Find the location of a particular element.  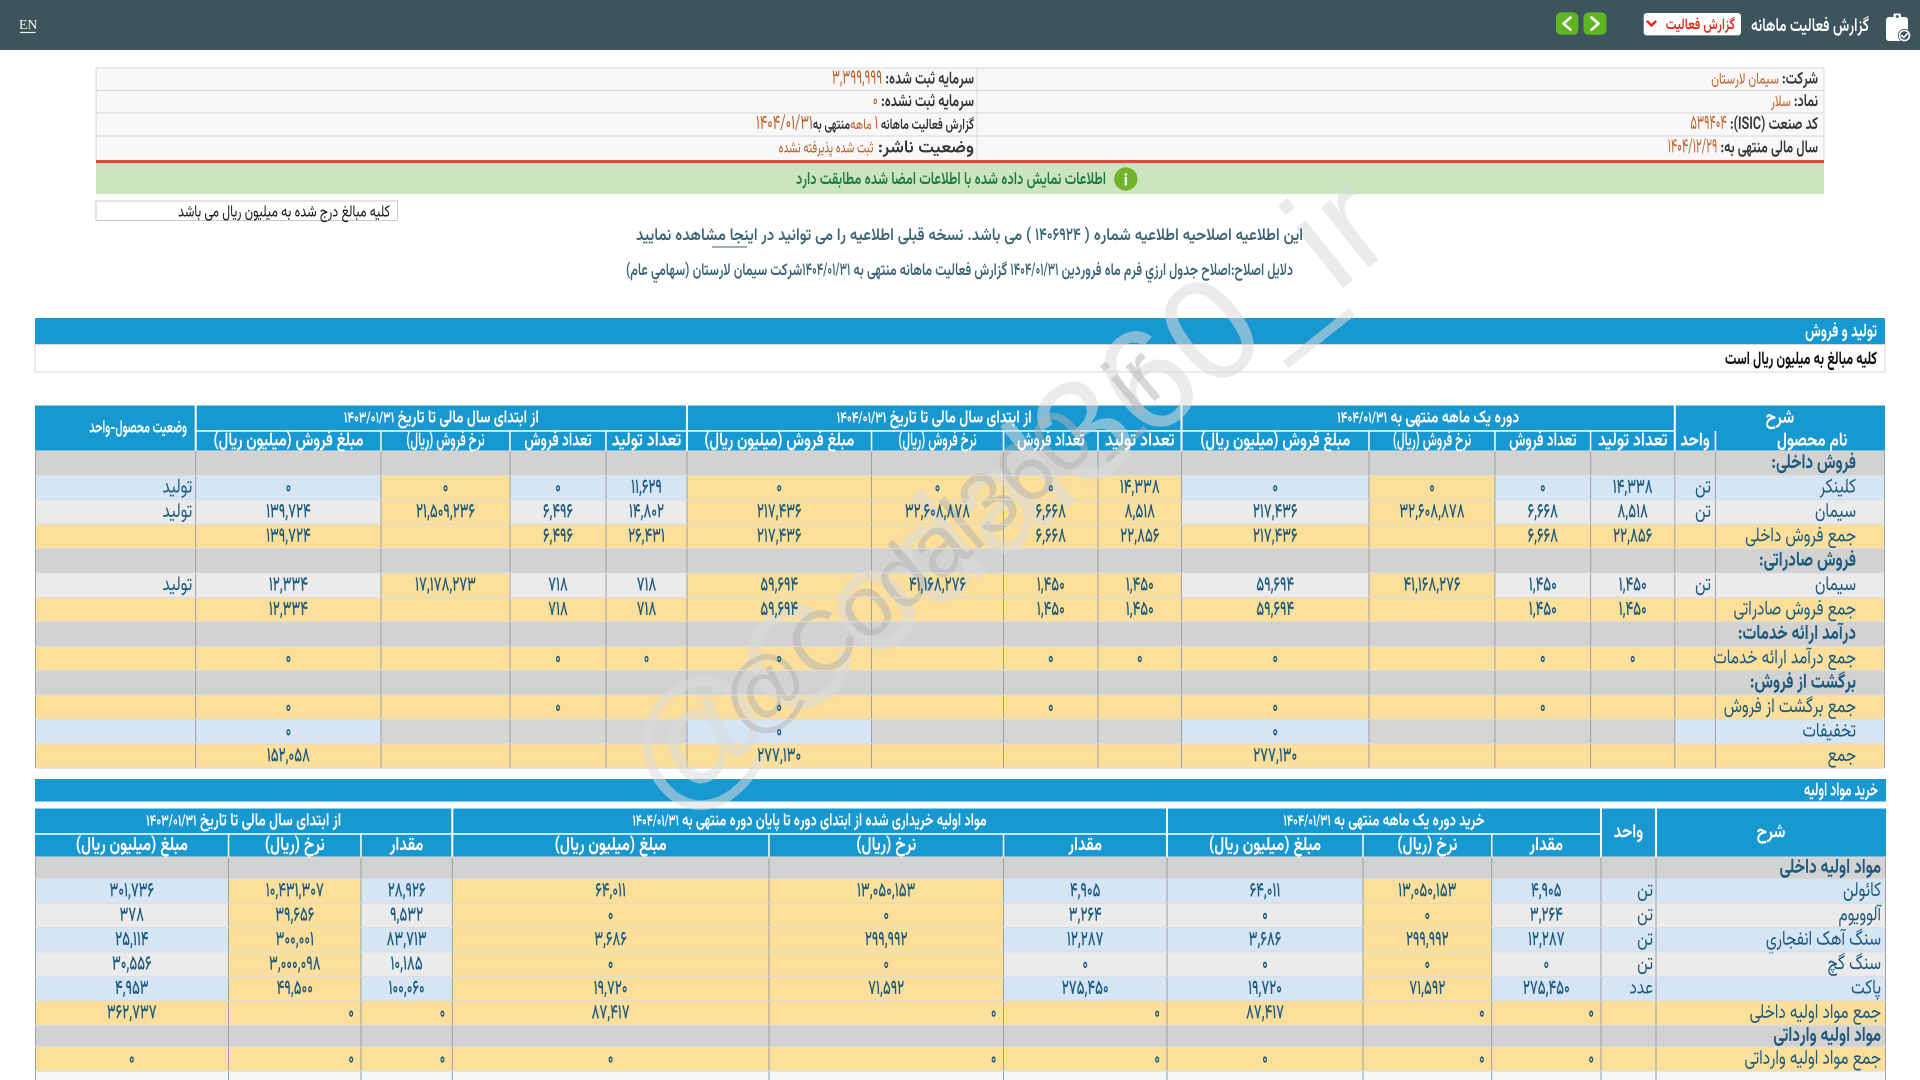

svg-text: EN is located at coordinates (28, 24).